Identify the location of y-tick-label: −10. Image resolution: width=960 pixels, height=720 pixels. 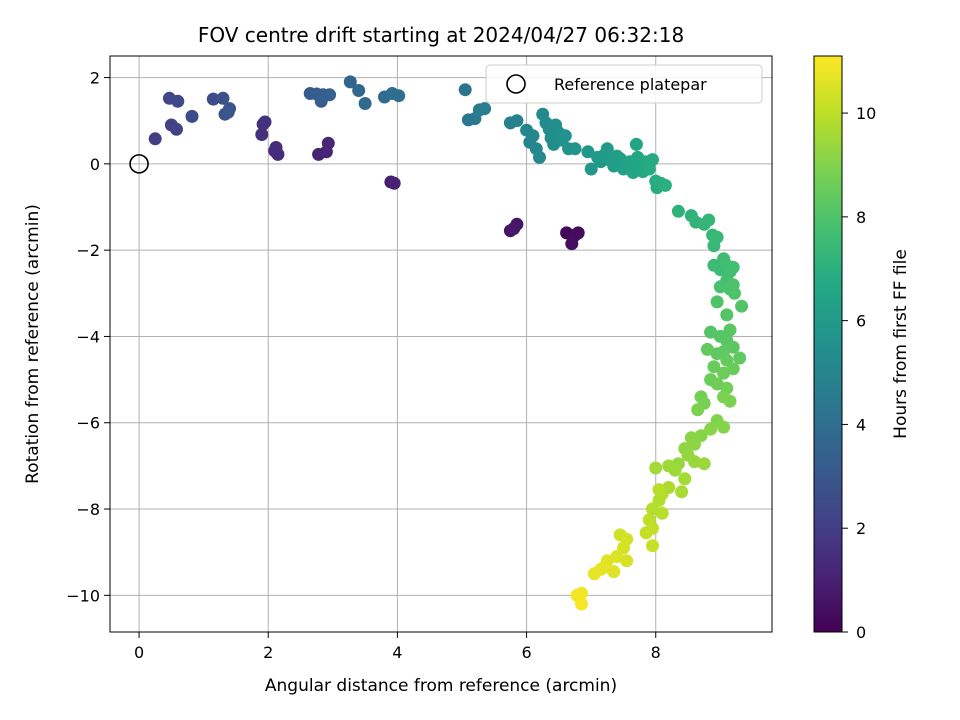
(83, 595).